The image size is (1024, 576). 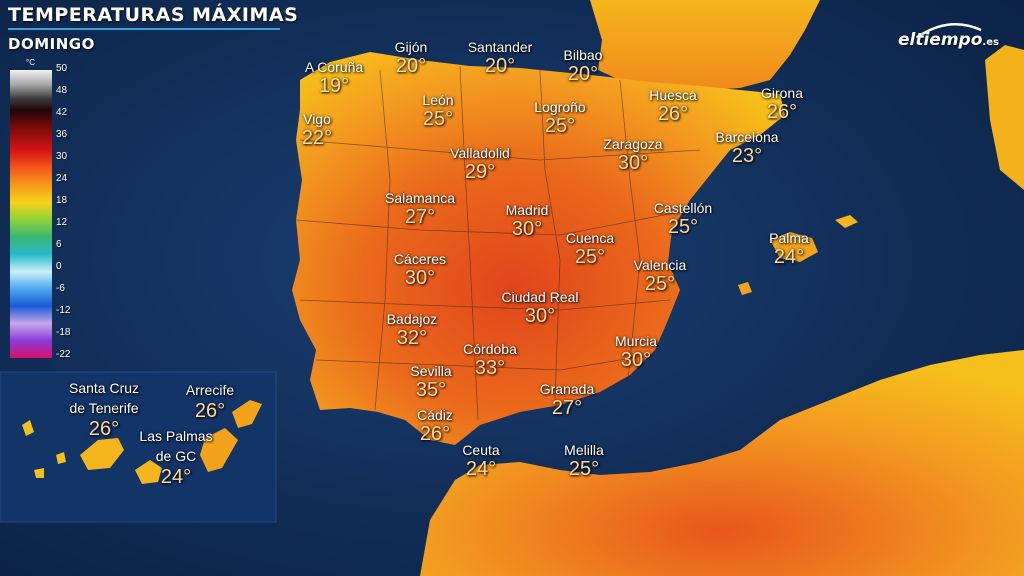 I want to click on ibiza-land, so click(x=745, y=288).